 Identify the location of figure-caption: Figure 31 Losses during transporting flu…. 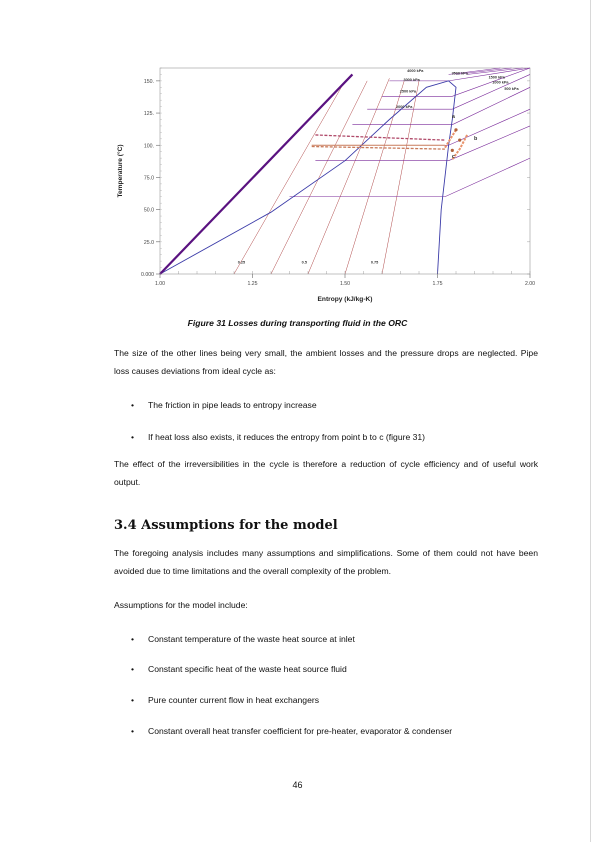
(297, 323).